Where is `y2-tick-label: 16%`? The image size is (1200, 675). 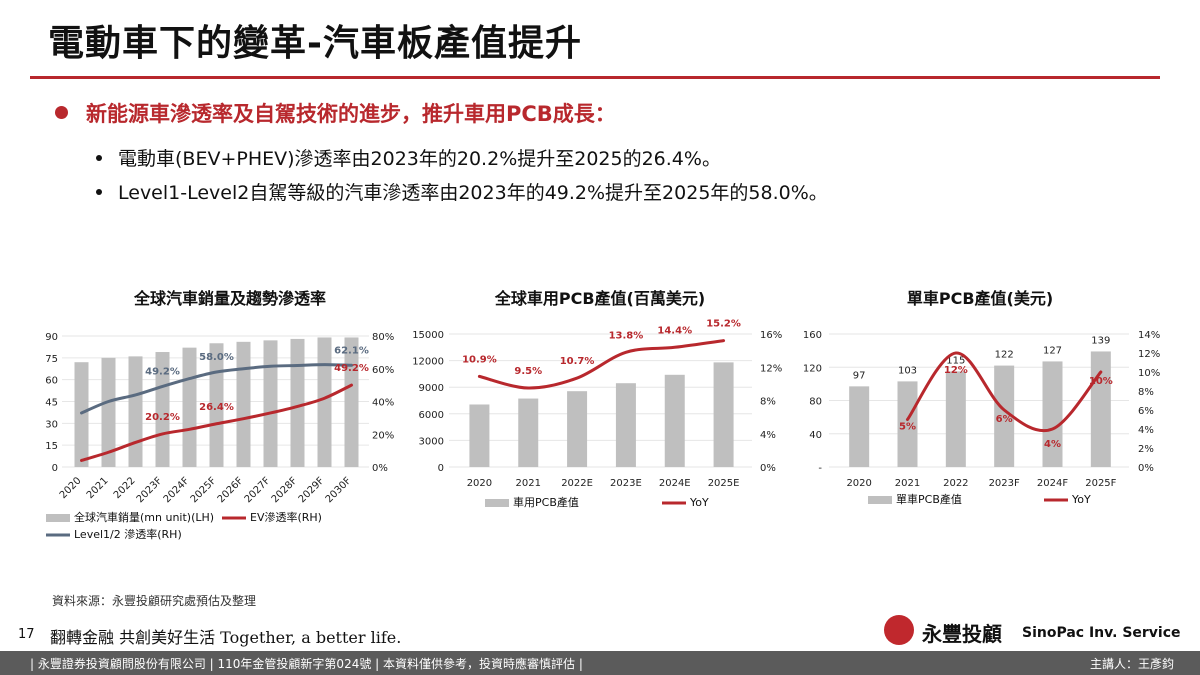
y2-tick-label: 16% is located at coordinates (771, 335).